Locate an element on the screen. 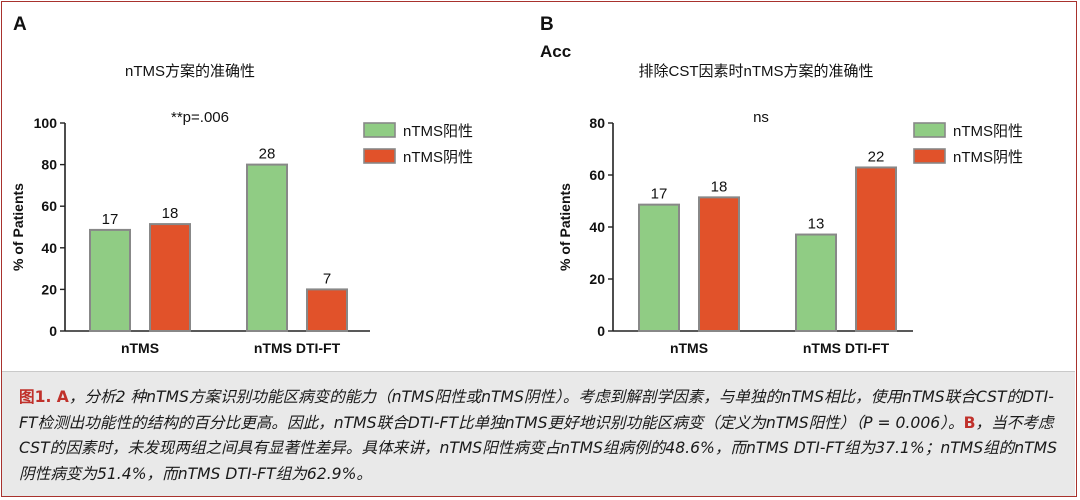 The width and height of the screenshot is (1080, 500). chart-b-data-label: 17 is located at coordinates (659, 194).